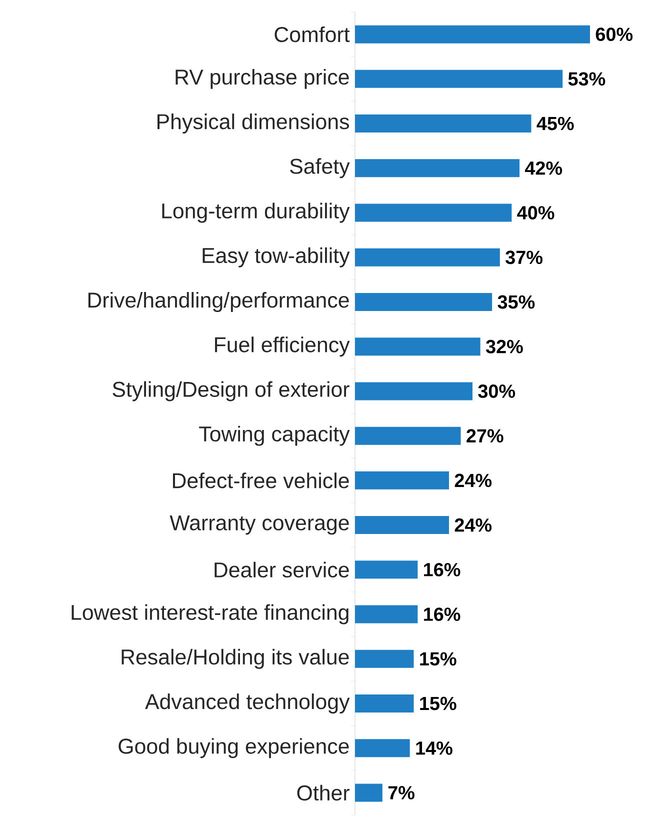  Describe the element at coordinates (210, 614) in the screenshot. I see `y-tick-label: Lowest interest-rate financing` at that location.